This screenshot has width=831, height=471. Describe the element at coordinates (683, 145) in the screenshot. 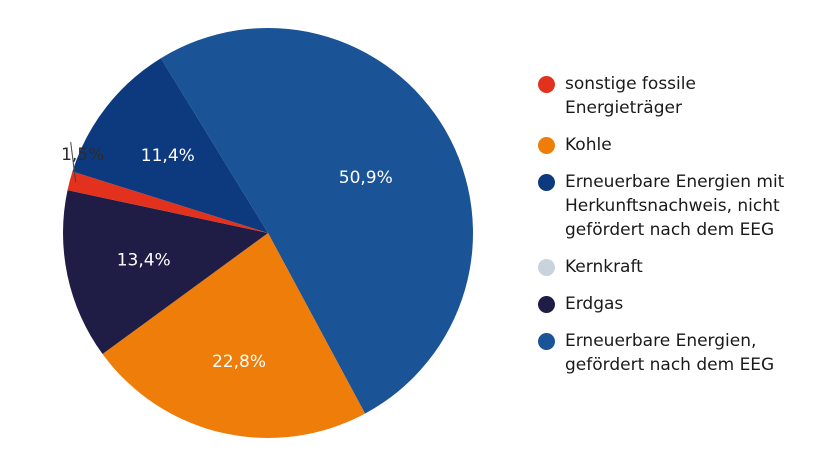

I see `legend-item-kohle: Kohle` at that location.